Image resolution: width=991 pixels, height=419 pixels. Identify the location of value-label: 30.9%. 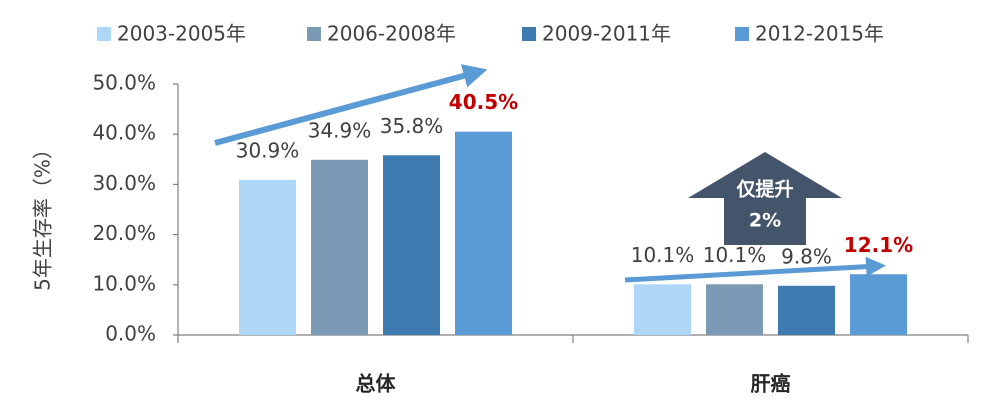
(268, 150).